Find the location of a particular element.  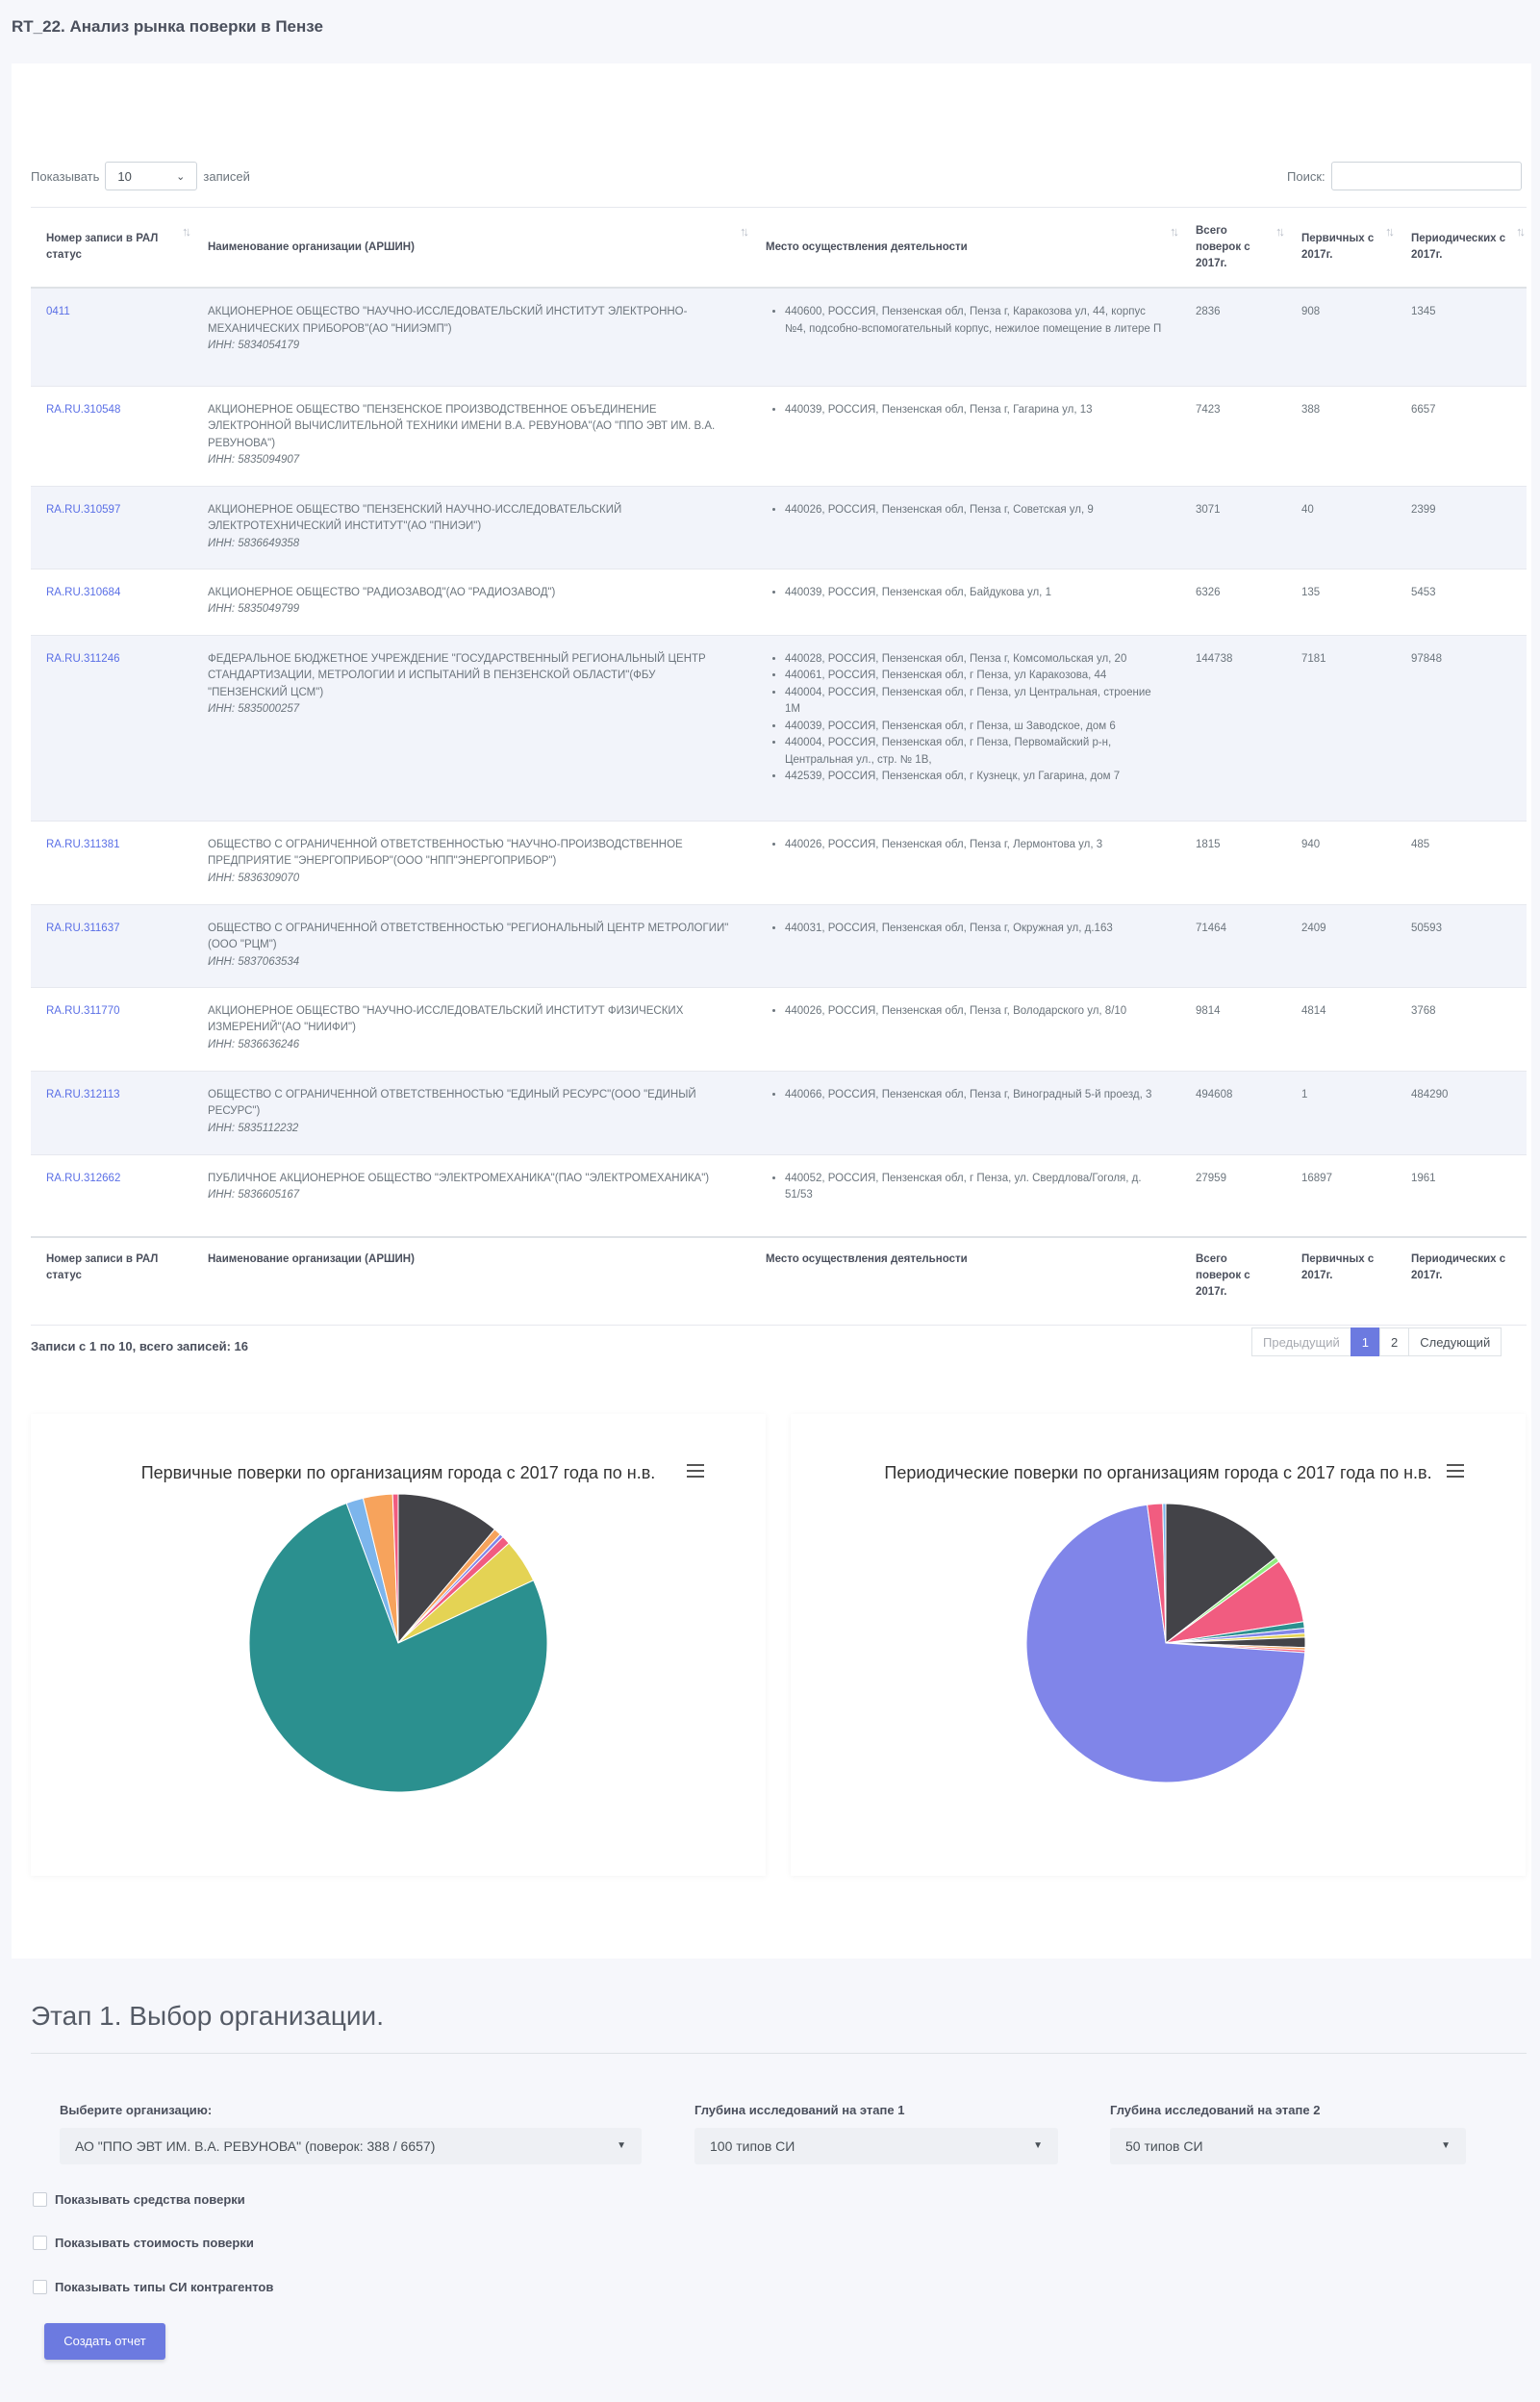

org-inn: ИНН: 5836636246 is located at coordinates (254, 1044).